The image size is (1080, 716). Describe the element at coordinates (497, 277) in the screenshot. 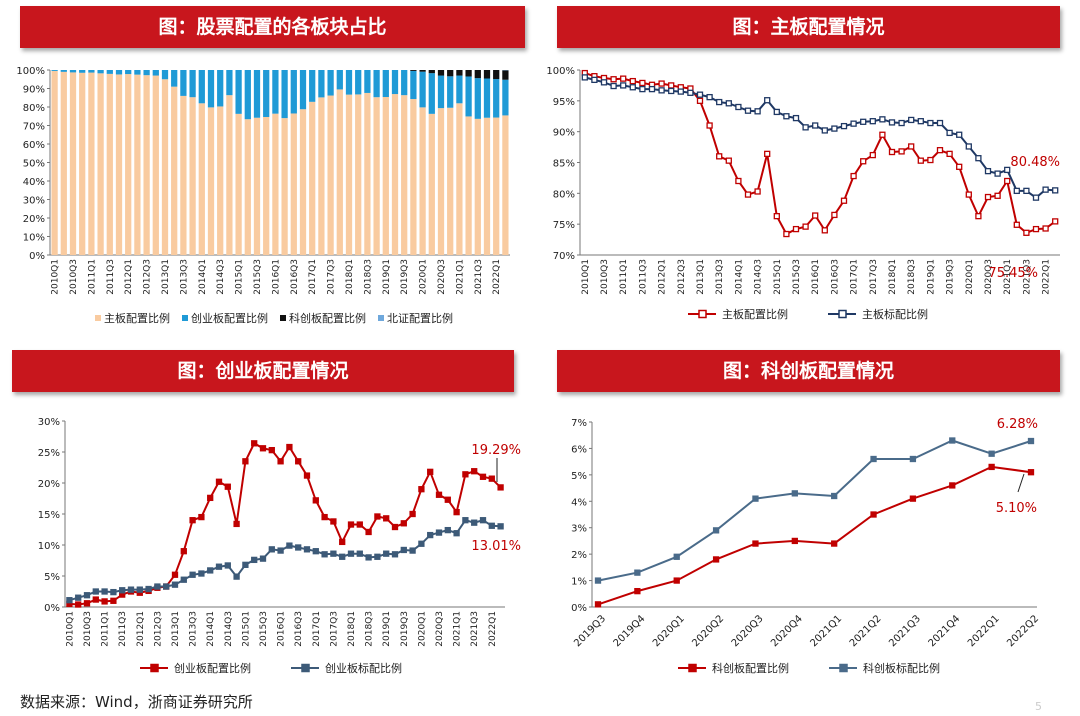

I see `x-tick-label: 2022Q1` at that location.